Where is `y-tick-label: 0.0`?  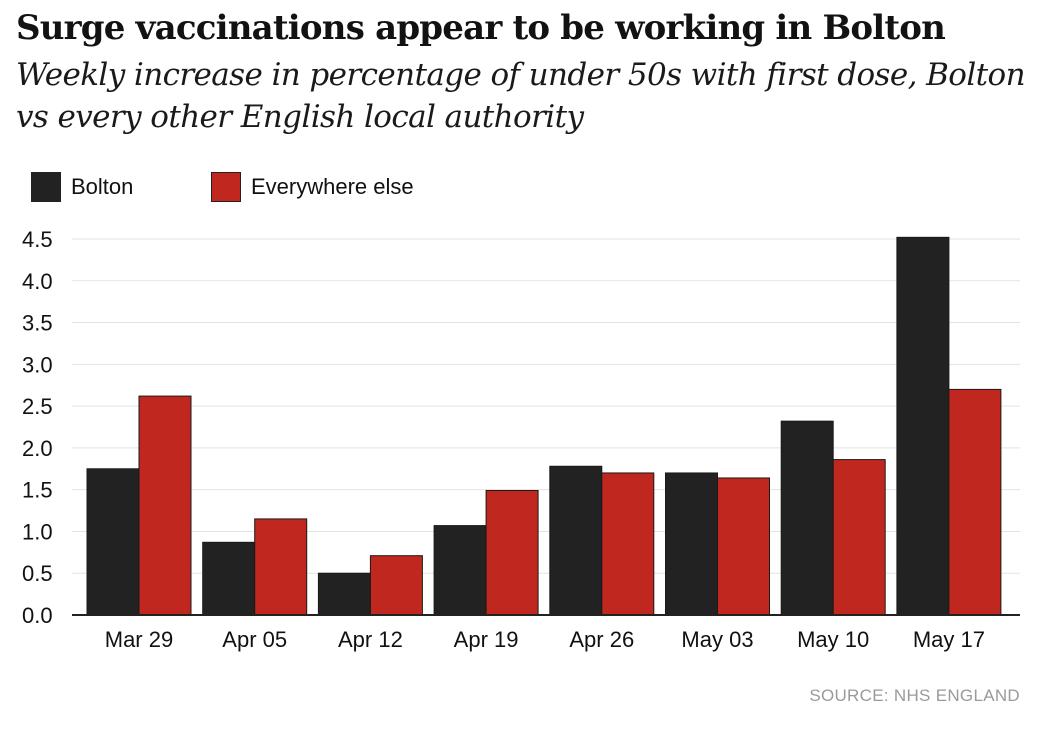
y-tick-label: 0.0 is located at coordinates (37, 615).